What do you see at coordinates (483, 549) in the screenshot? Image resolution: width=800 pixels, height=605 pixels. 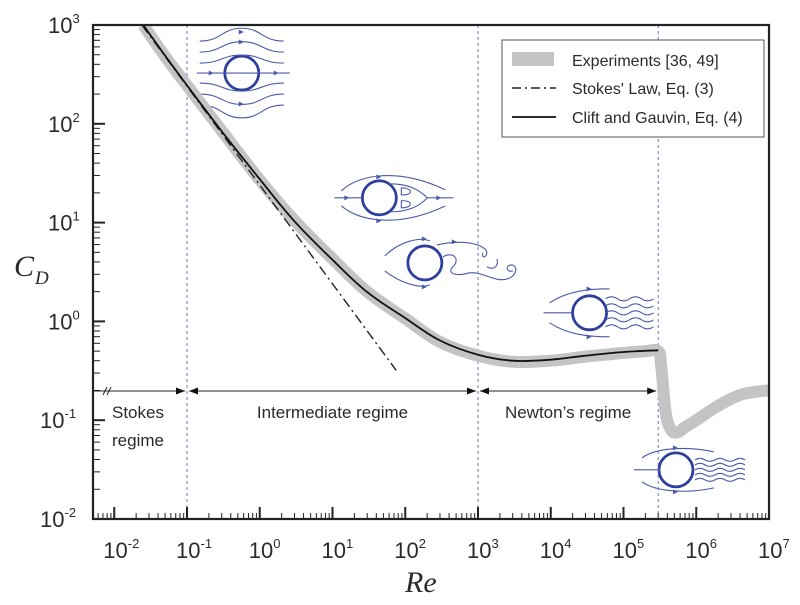 I see `x-tick-label: 10³` at bounding box center [483, 549].